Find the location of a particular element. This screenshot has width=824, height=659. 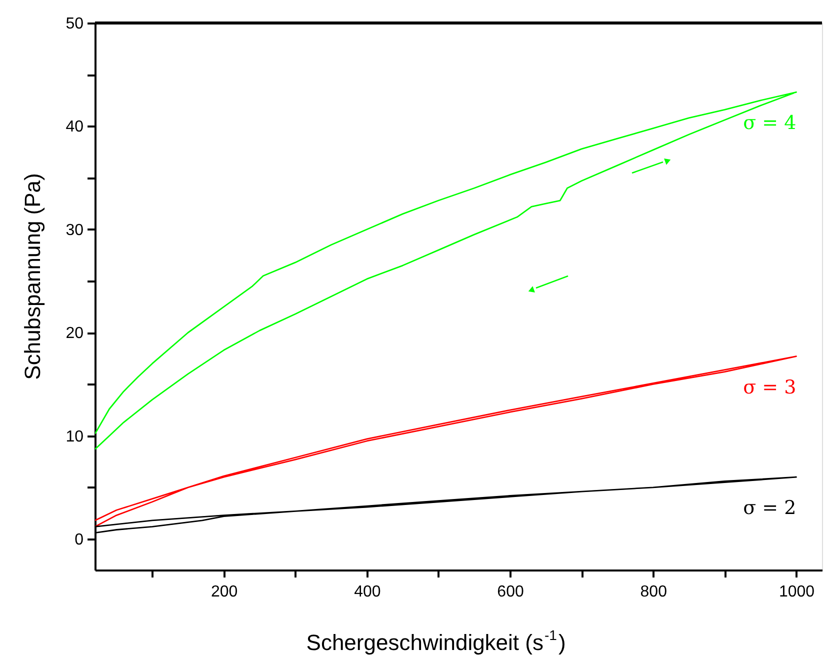

series-label: σ = 4 is located at coordinates (769, 123).